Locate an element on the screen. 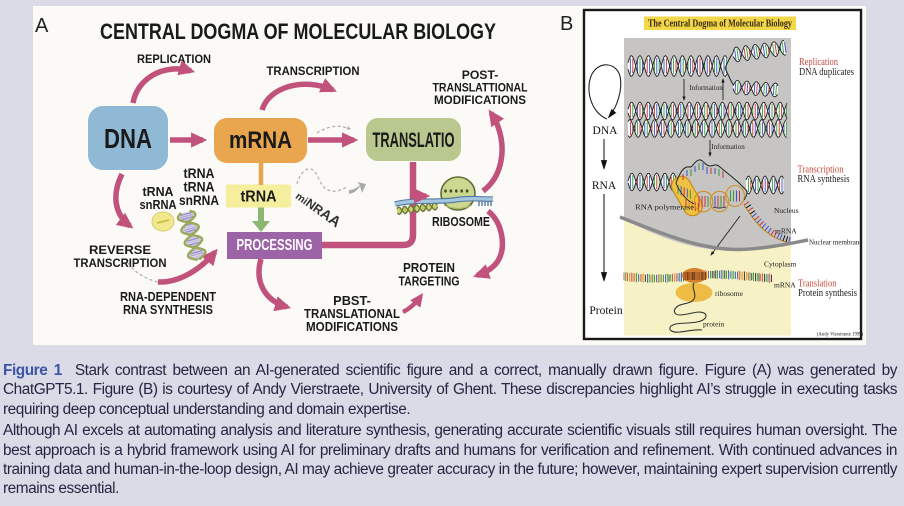  svg-text: REVERSE is located at coordinates (120, 250).